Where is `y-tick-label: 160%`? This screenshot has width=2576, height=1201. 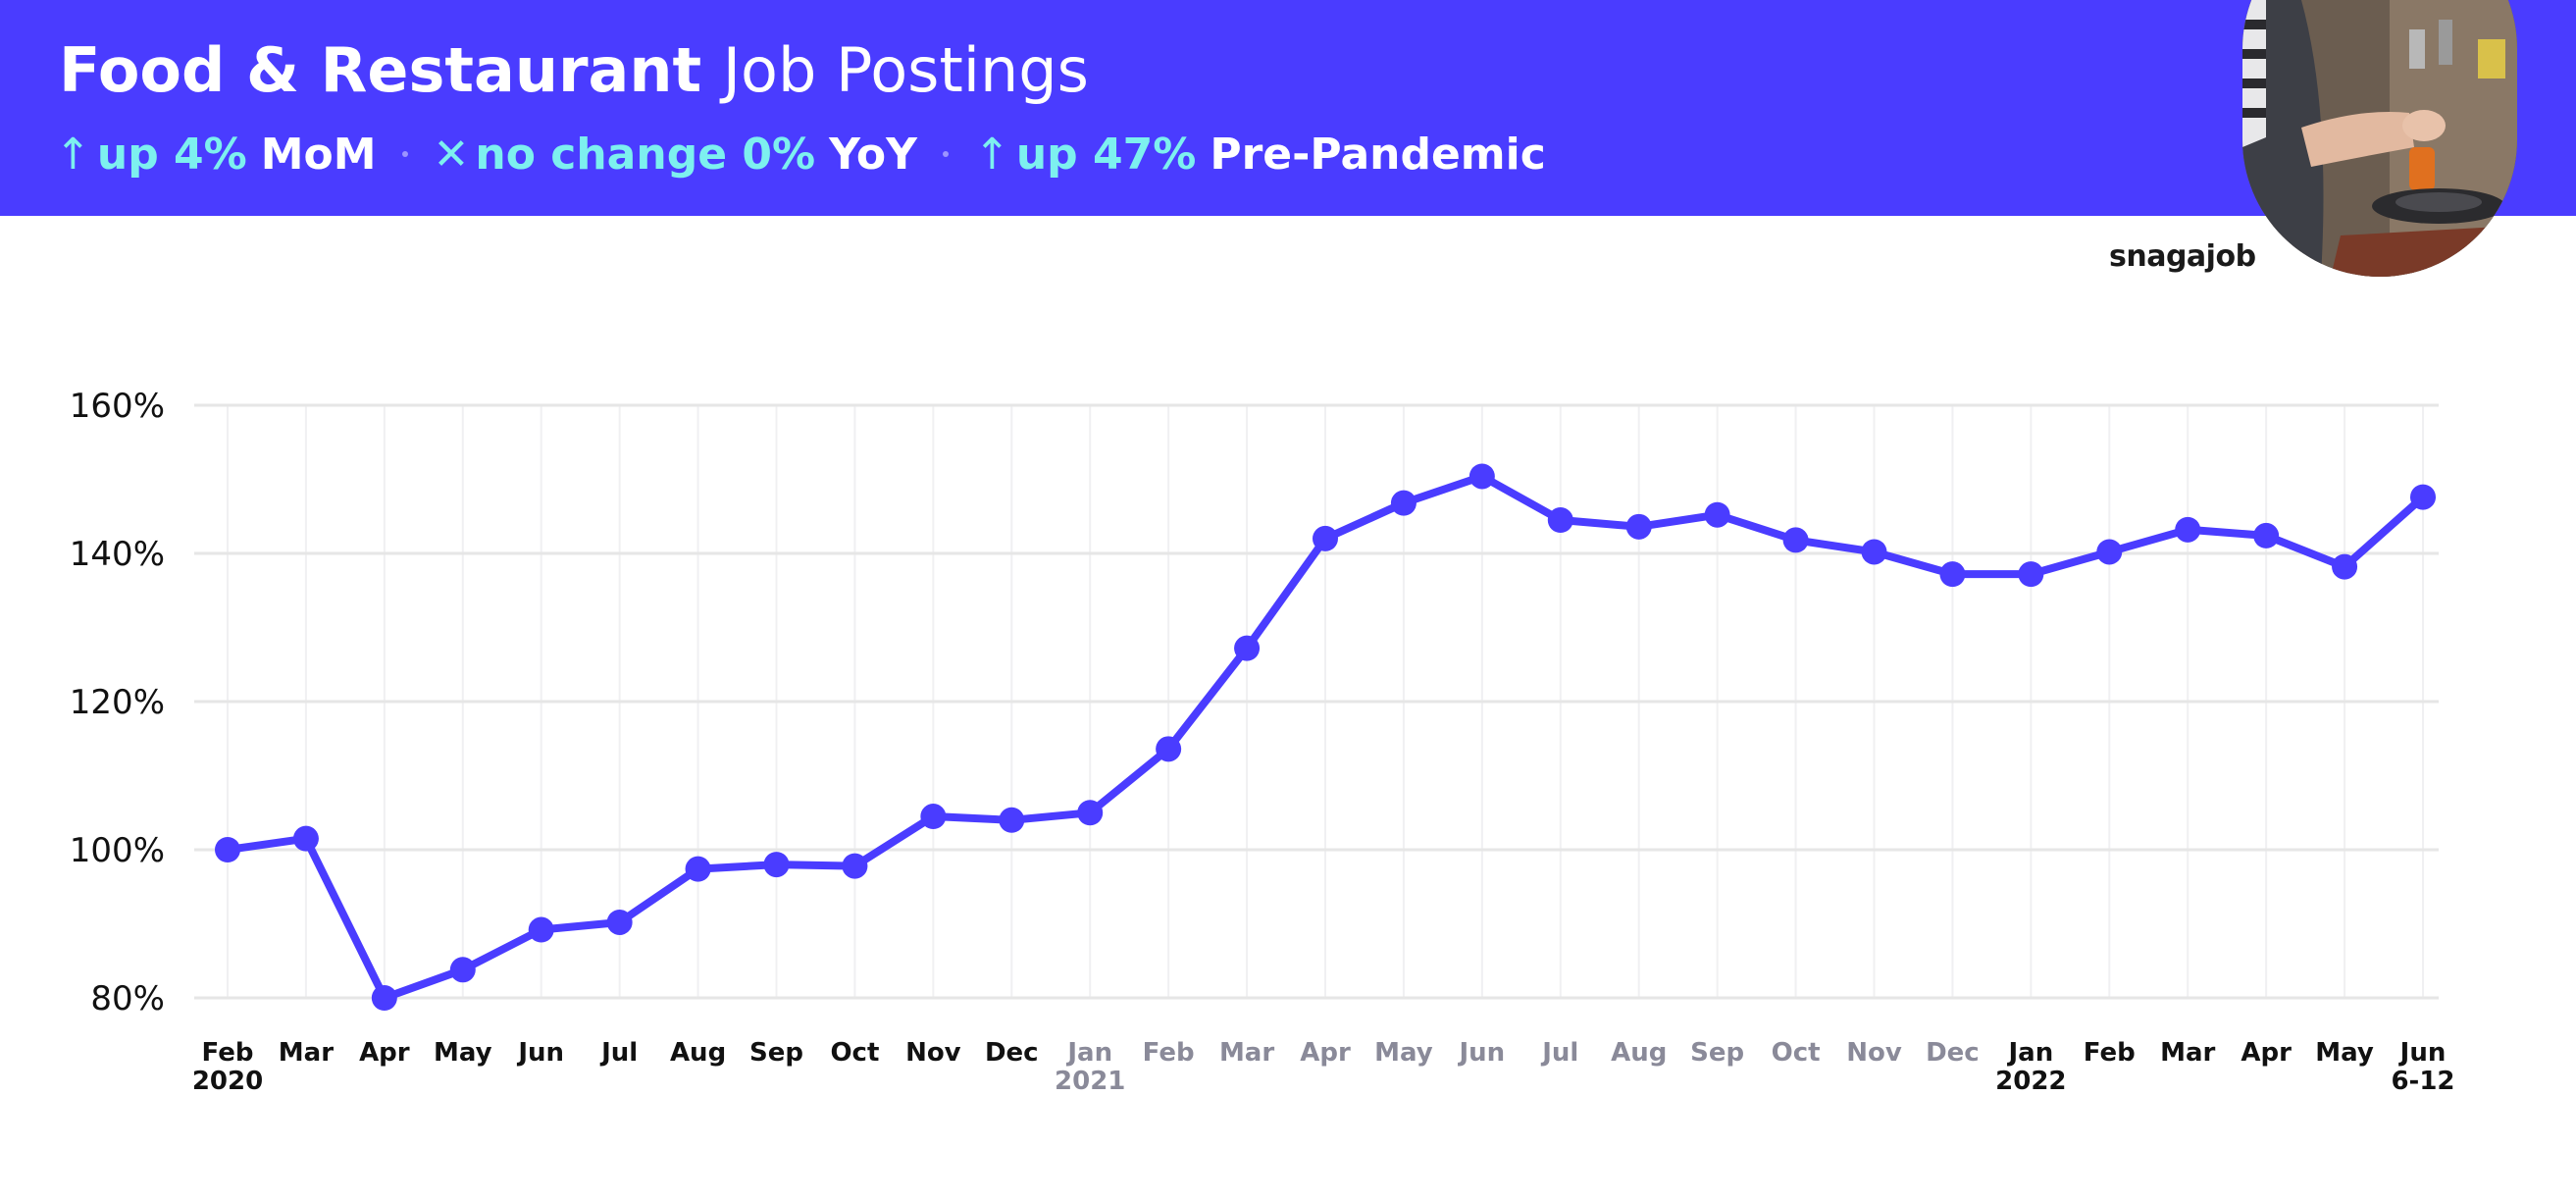 y-tick-label: 160% is located at coordinates (117, 406).